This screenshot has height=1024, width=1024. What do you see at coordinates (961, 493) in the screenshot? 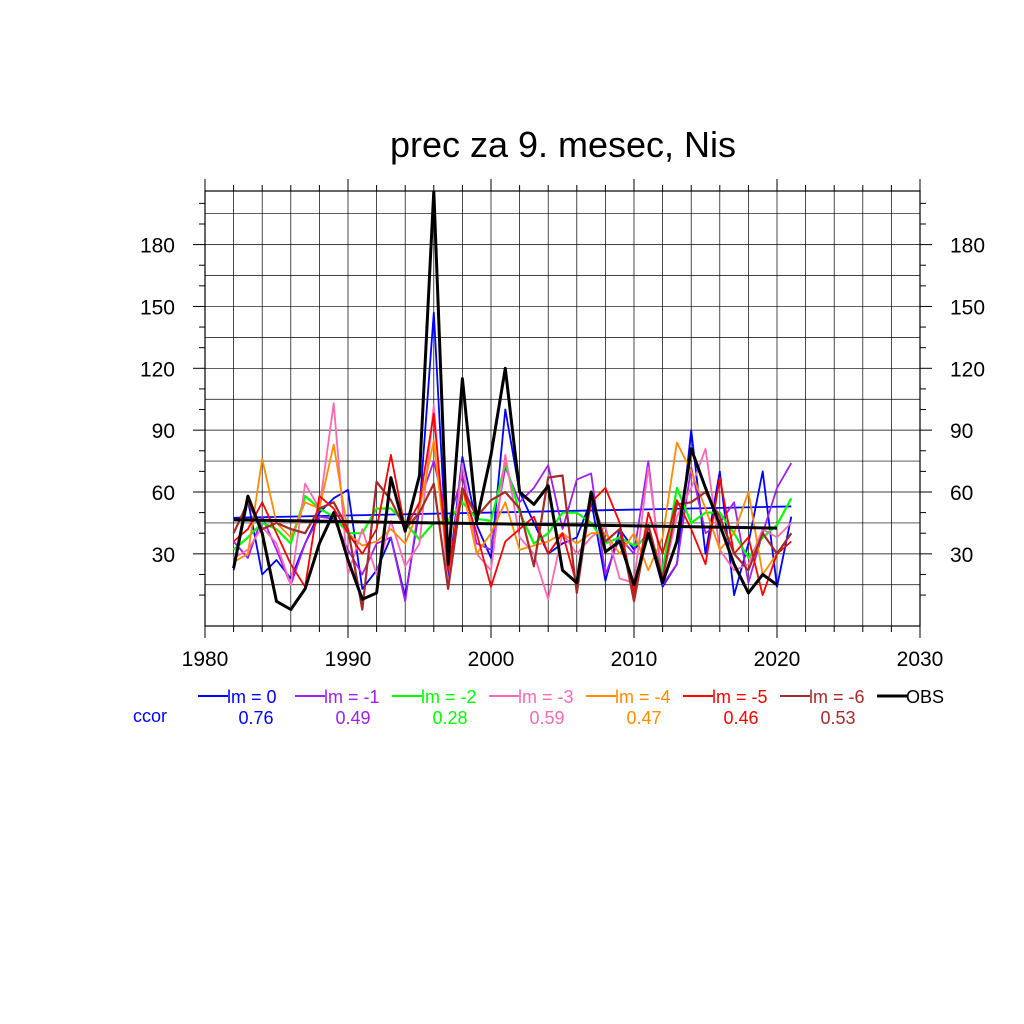
I see `y-tick-label-right: 60` at bounding box center [961, 493].